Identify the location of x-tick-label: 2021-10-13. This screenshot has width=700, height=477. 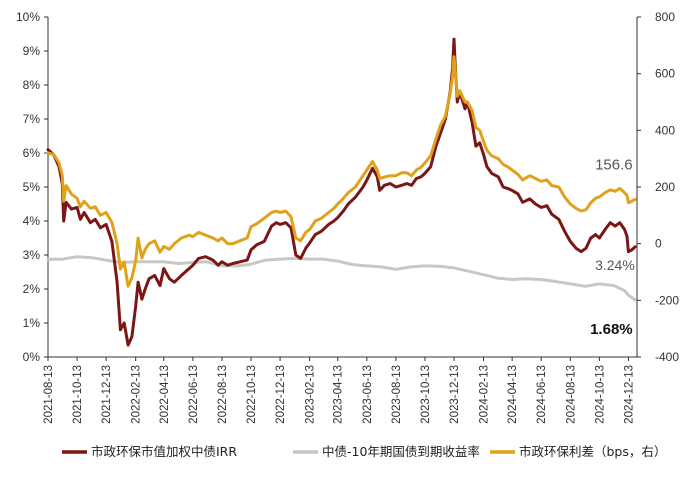
(78, 394).